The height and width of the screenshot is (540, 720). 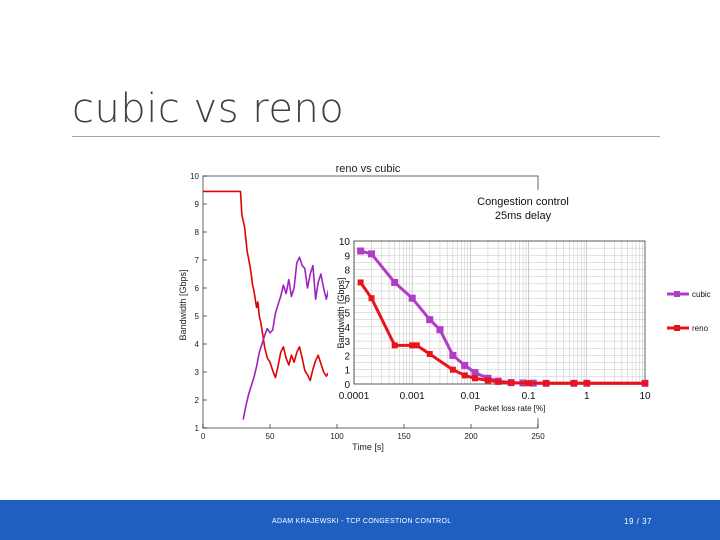 I want to click on left-y-tick-label: 9, so click(x=197, y=204).